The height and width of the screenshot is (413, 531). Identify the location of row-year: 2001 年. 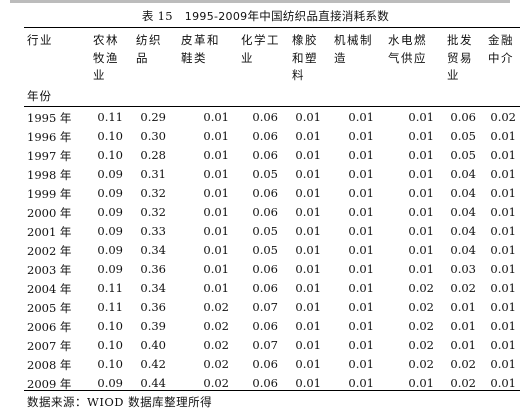
(49, 232).